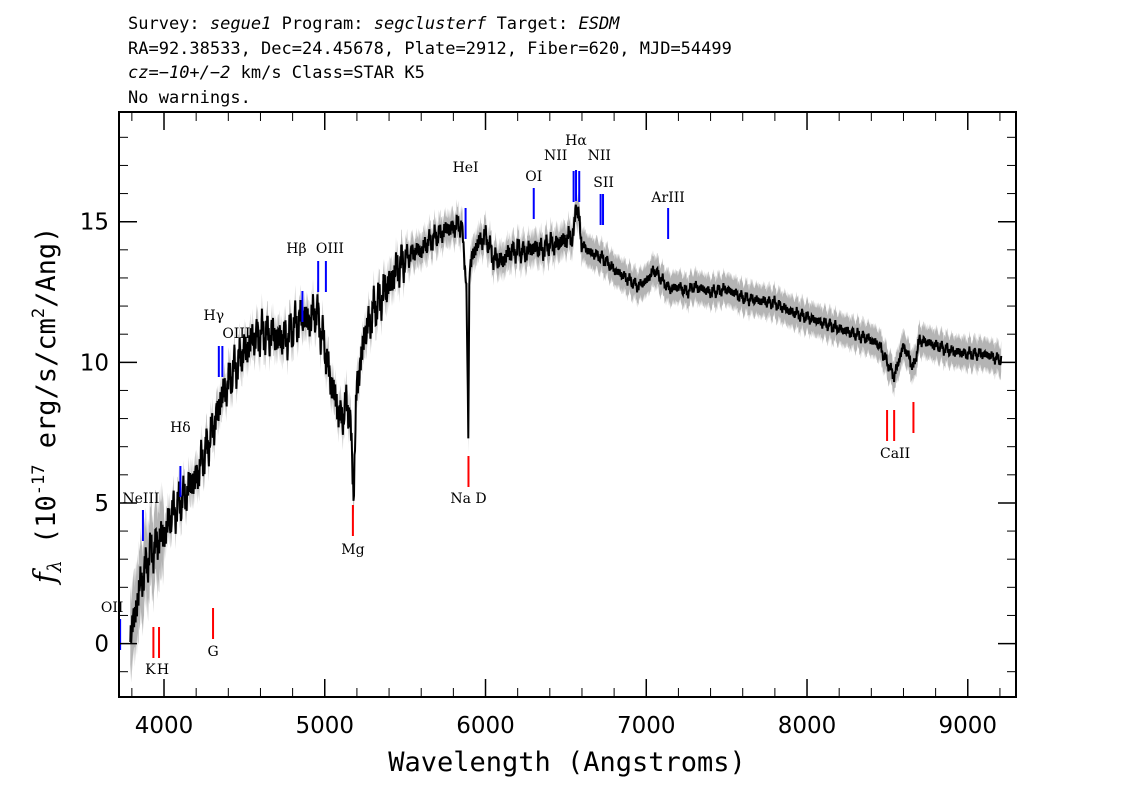  Describe the element at coordinates (533, 177) in the screenshot. I see `emission-line-label: OI` at that location.